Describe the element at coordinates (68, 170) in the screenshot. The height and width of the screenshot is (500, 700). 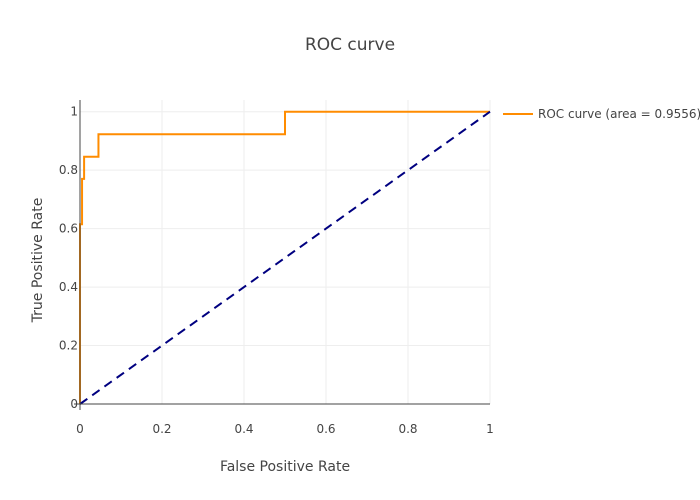
I see `y-tick-label: 0.8` at that location.